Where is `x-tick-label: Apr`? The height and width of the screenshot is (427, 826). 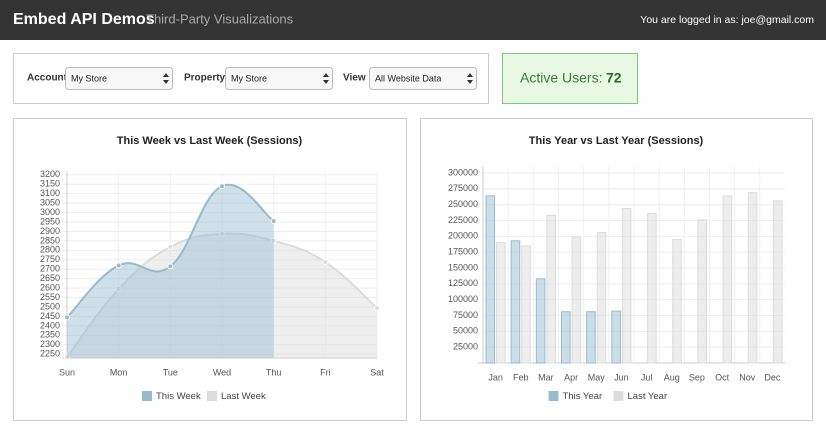
x-tick-label: Apr is located at coordinates (571, 377).